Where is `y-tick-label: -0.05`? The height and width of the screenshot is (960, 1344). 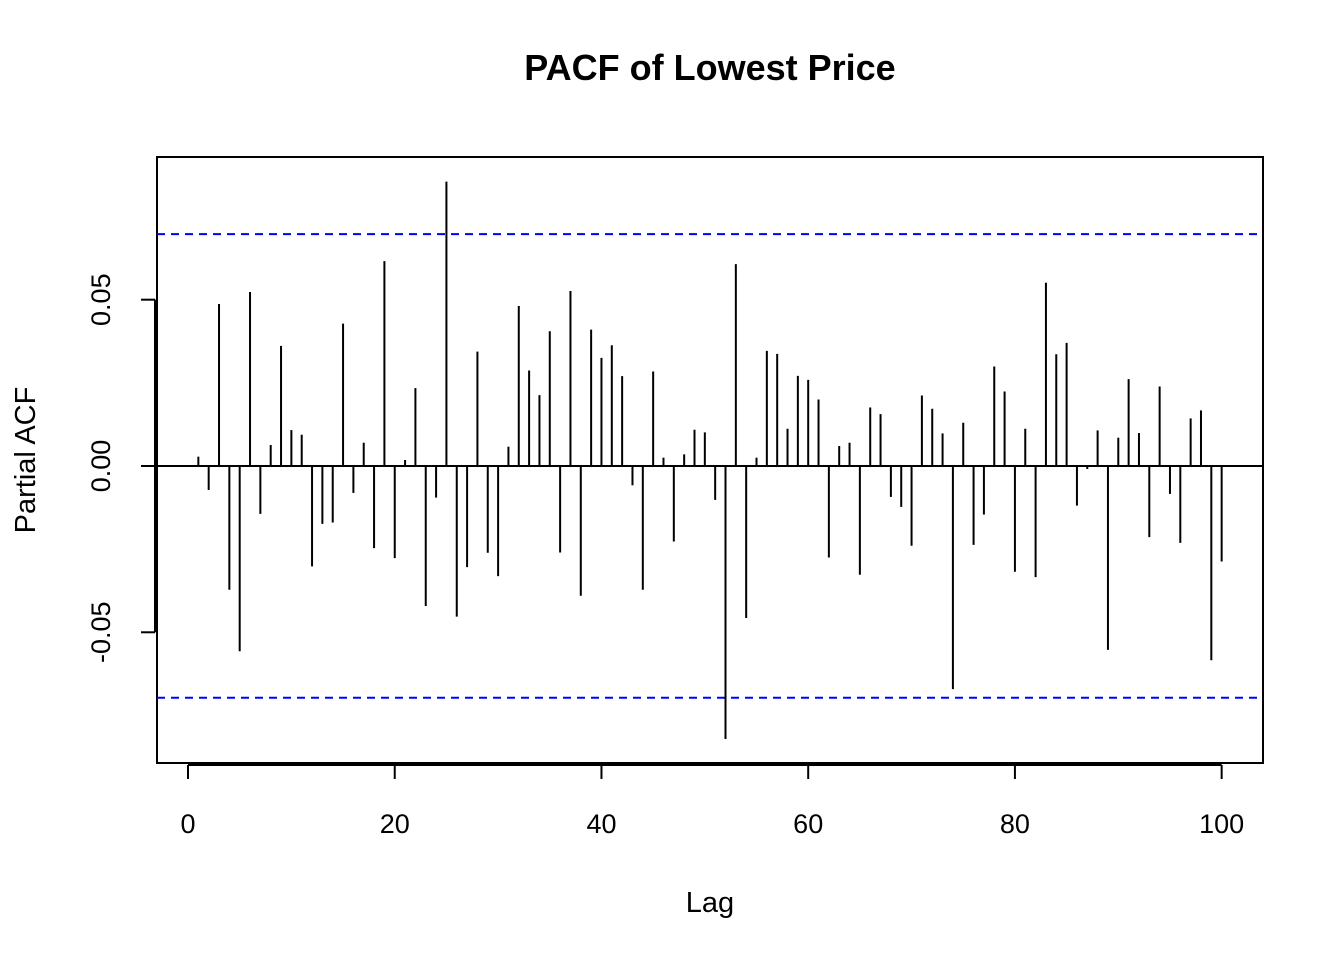 y-tick-label: -0.05 is located at coordinates (101, 633).